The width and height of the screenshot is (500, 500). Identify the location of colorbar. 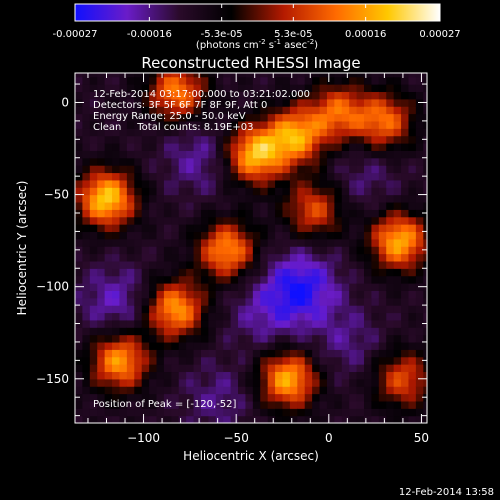
(257, 12).